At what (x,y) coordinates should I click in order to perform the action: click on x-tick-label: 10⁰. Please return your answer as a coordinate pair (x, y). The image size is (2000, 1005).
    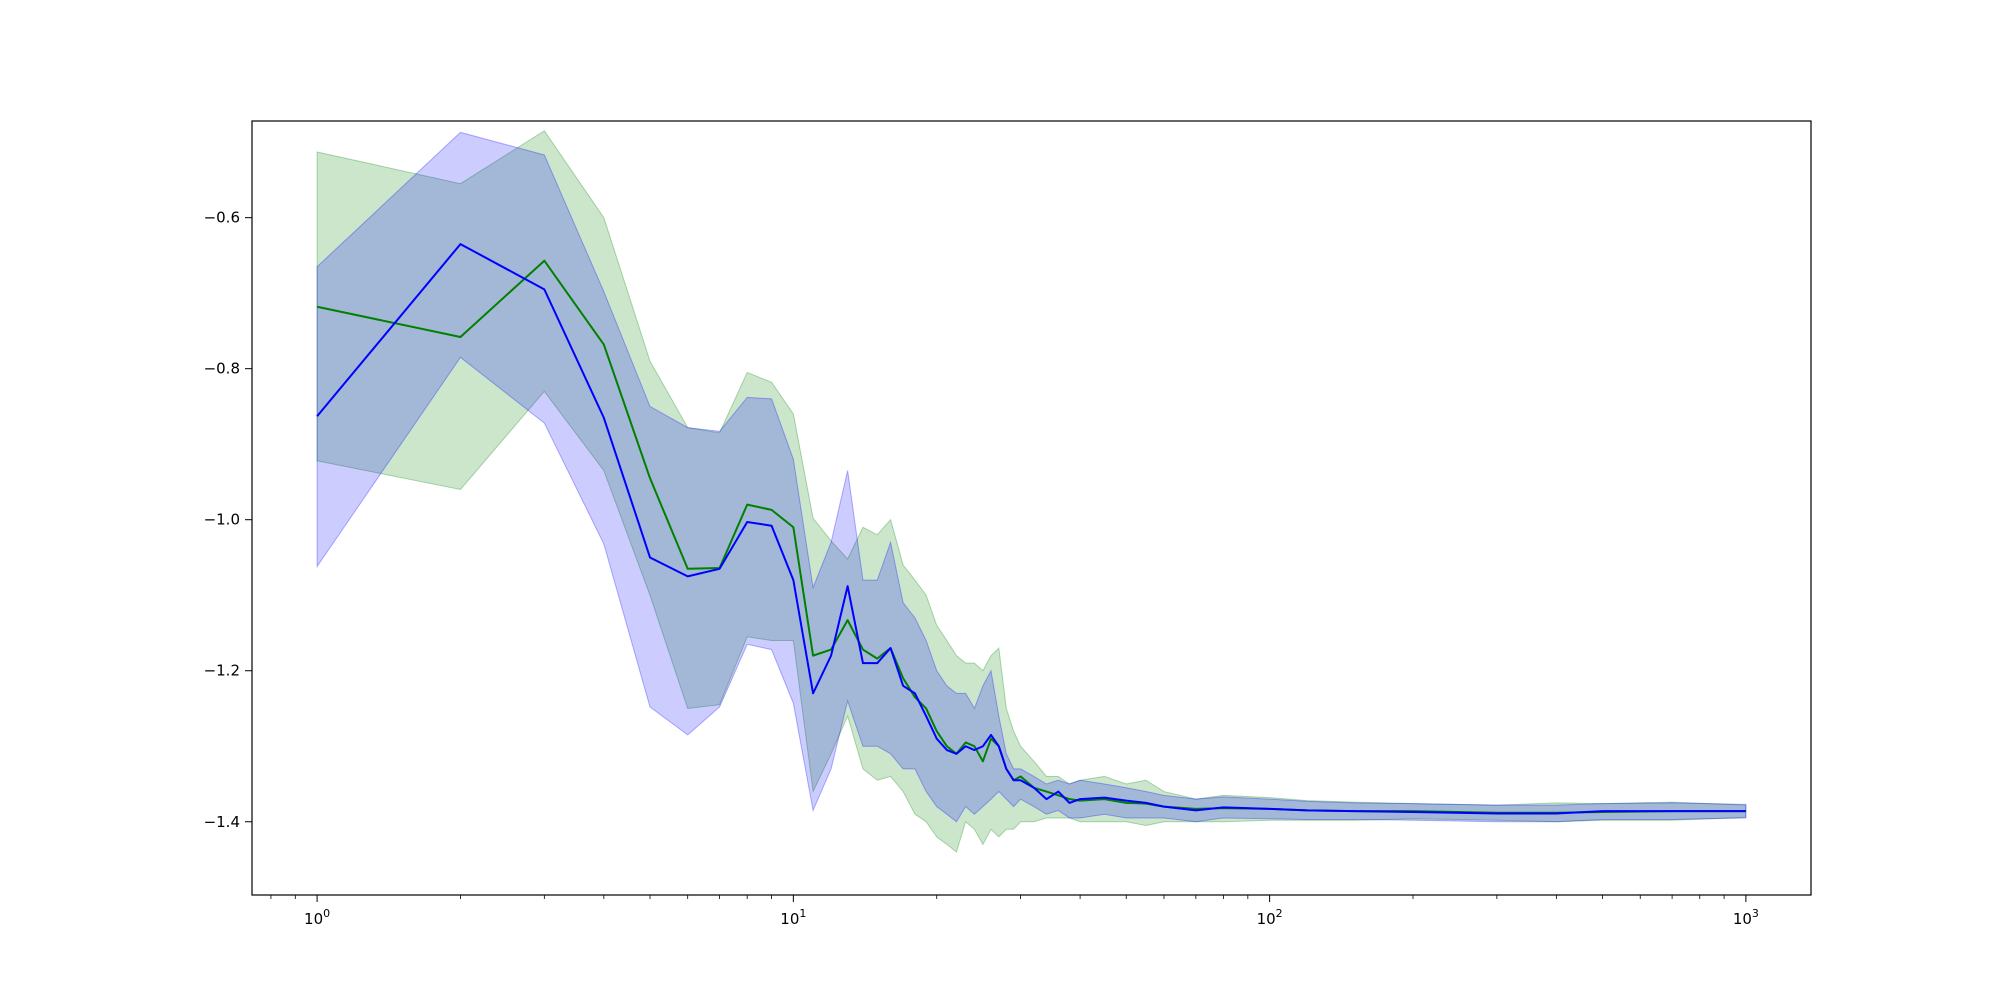
    Looking at the image, I should click on (317, 917).